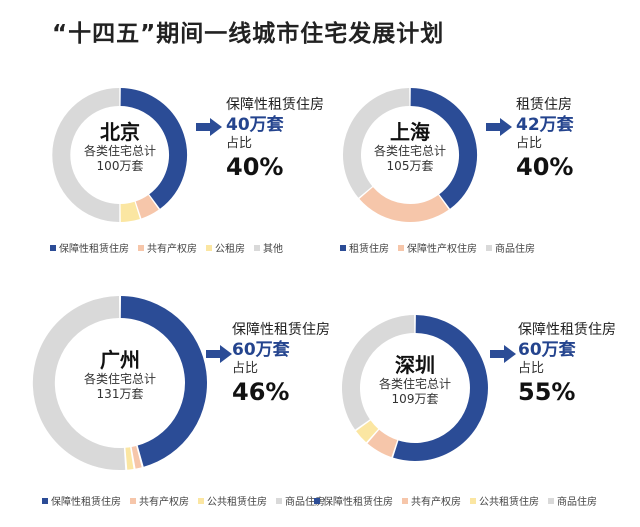  I want to click on city-name: 上海, so click(410, 132).